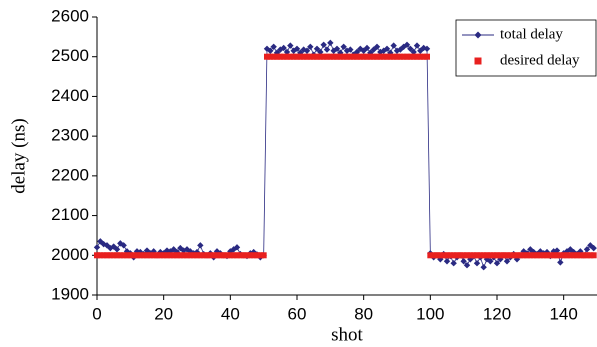 The width and height of the screenshot is (597, 347). I want to click on x-tick-label: 20, so click(163, 313).